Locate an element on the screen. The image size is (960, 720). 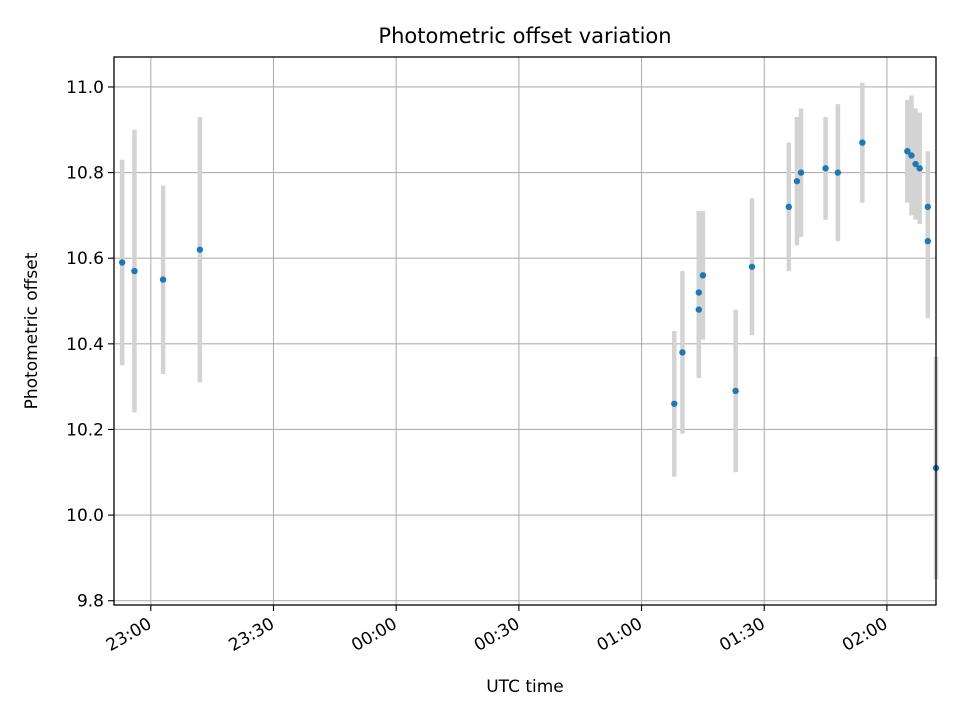
y-tick-label: 10.6 is located at coordinates (85, 259).